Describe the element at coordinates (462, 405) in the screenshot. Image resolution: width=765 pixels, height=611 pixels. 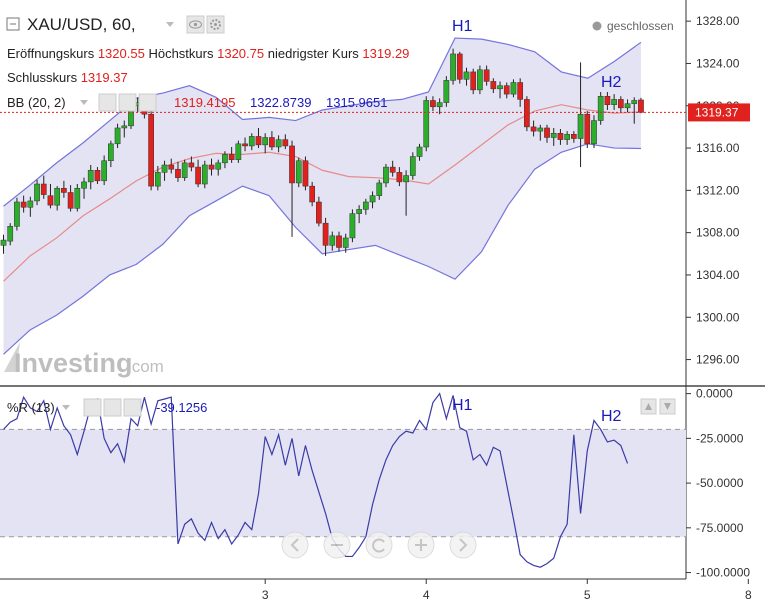
I see `annotation-h1-wr: H1` at that location.